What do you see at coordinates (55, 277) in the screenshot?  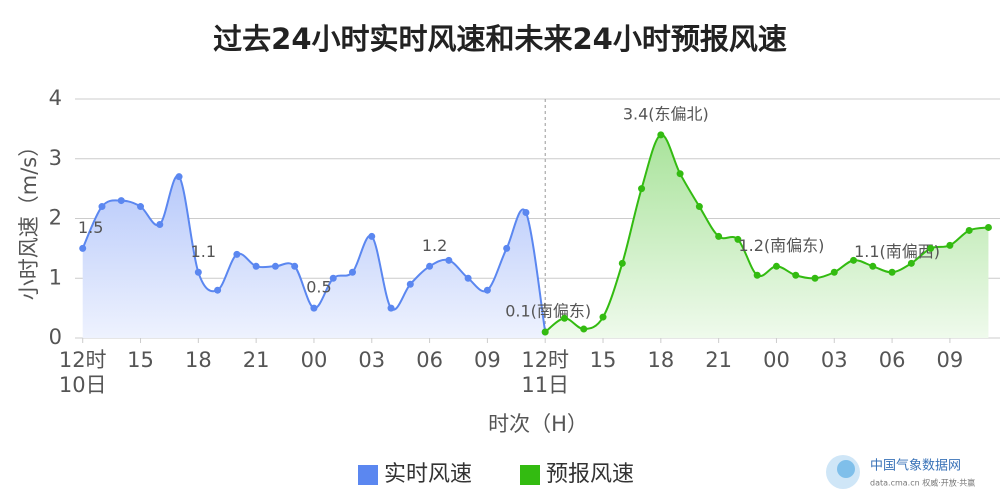 I see `y-tick-label: 1` at bounding box center [55, 277].